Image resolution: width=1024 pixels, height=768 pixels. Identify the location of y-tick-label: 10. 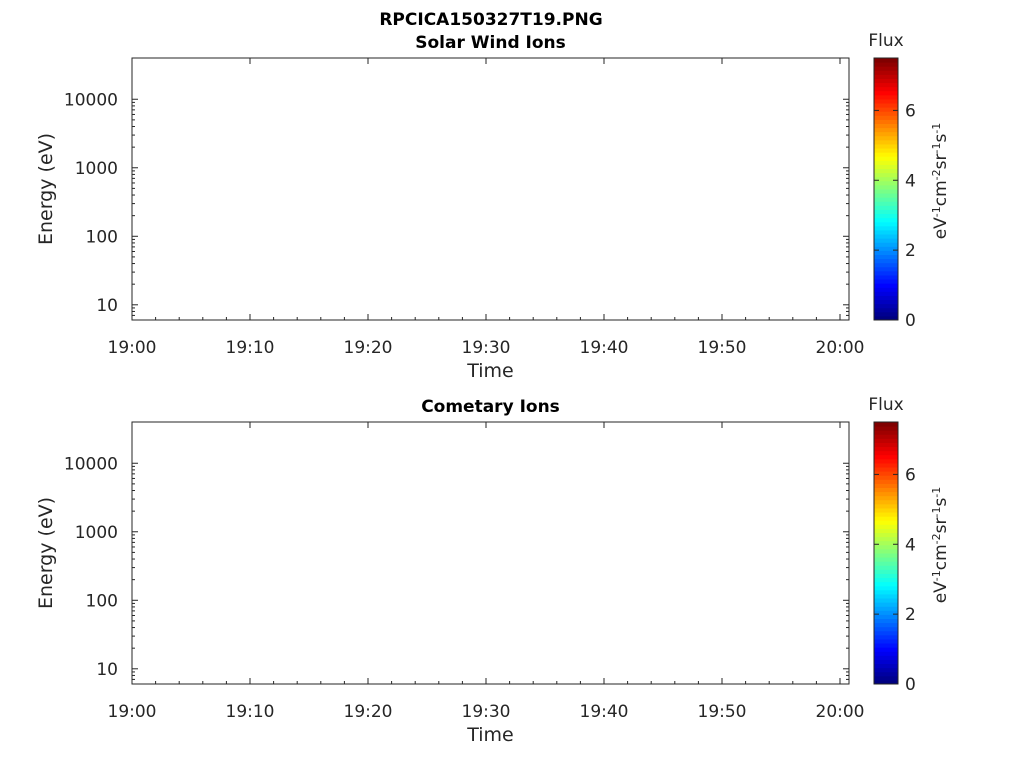
(107, 306).